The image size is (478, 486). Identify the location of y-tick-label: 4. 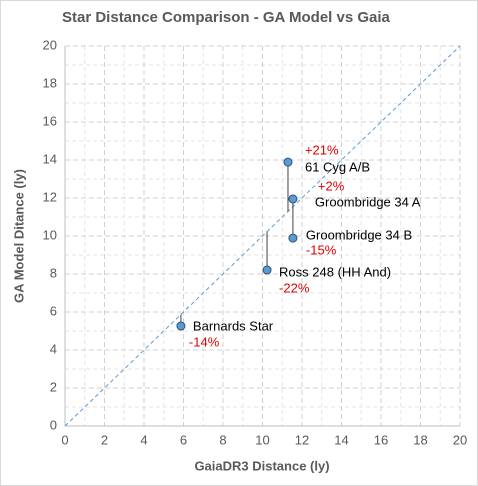
(53, 348).